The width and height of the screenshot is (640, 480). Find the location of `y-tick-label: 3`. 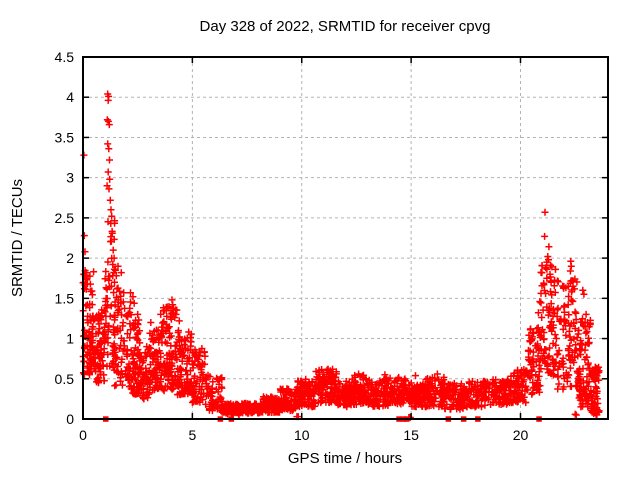

y-tick-label: 3 is located at coordinates (70, 178).